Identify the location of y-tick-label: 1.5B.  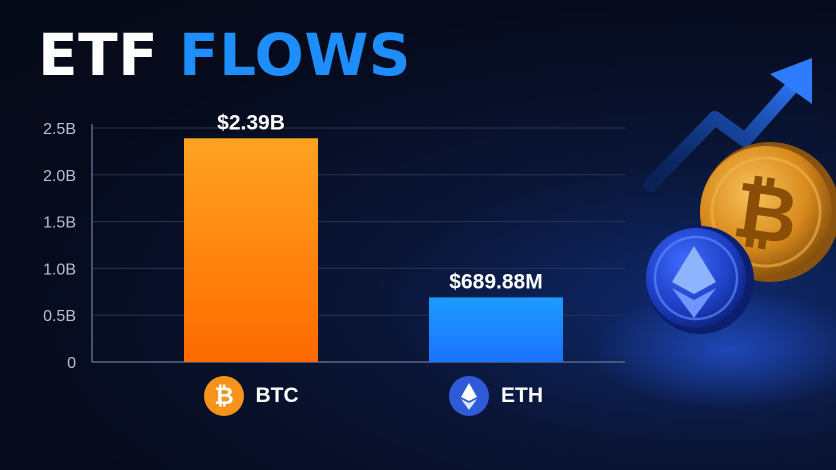
(59, 223).